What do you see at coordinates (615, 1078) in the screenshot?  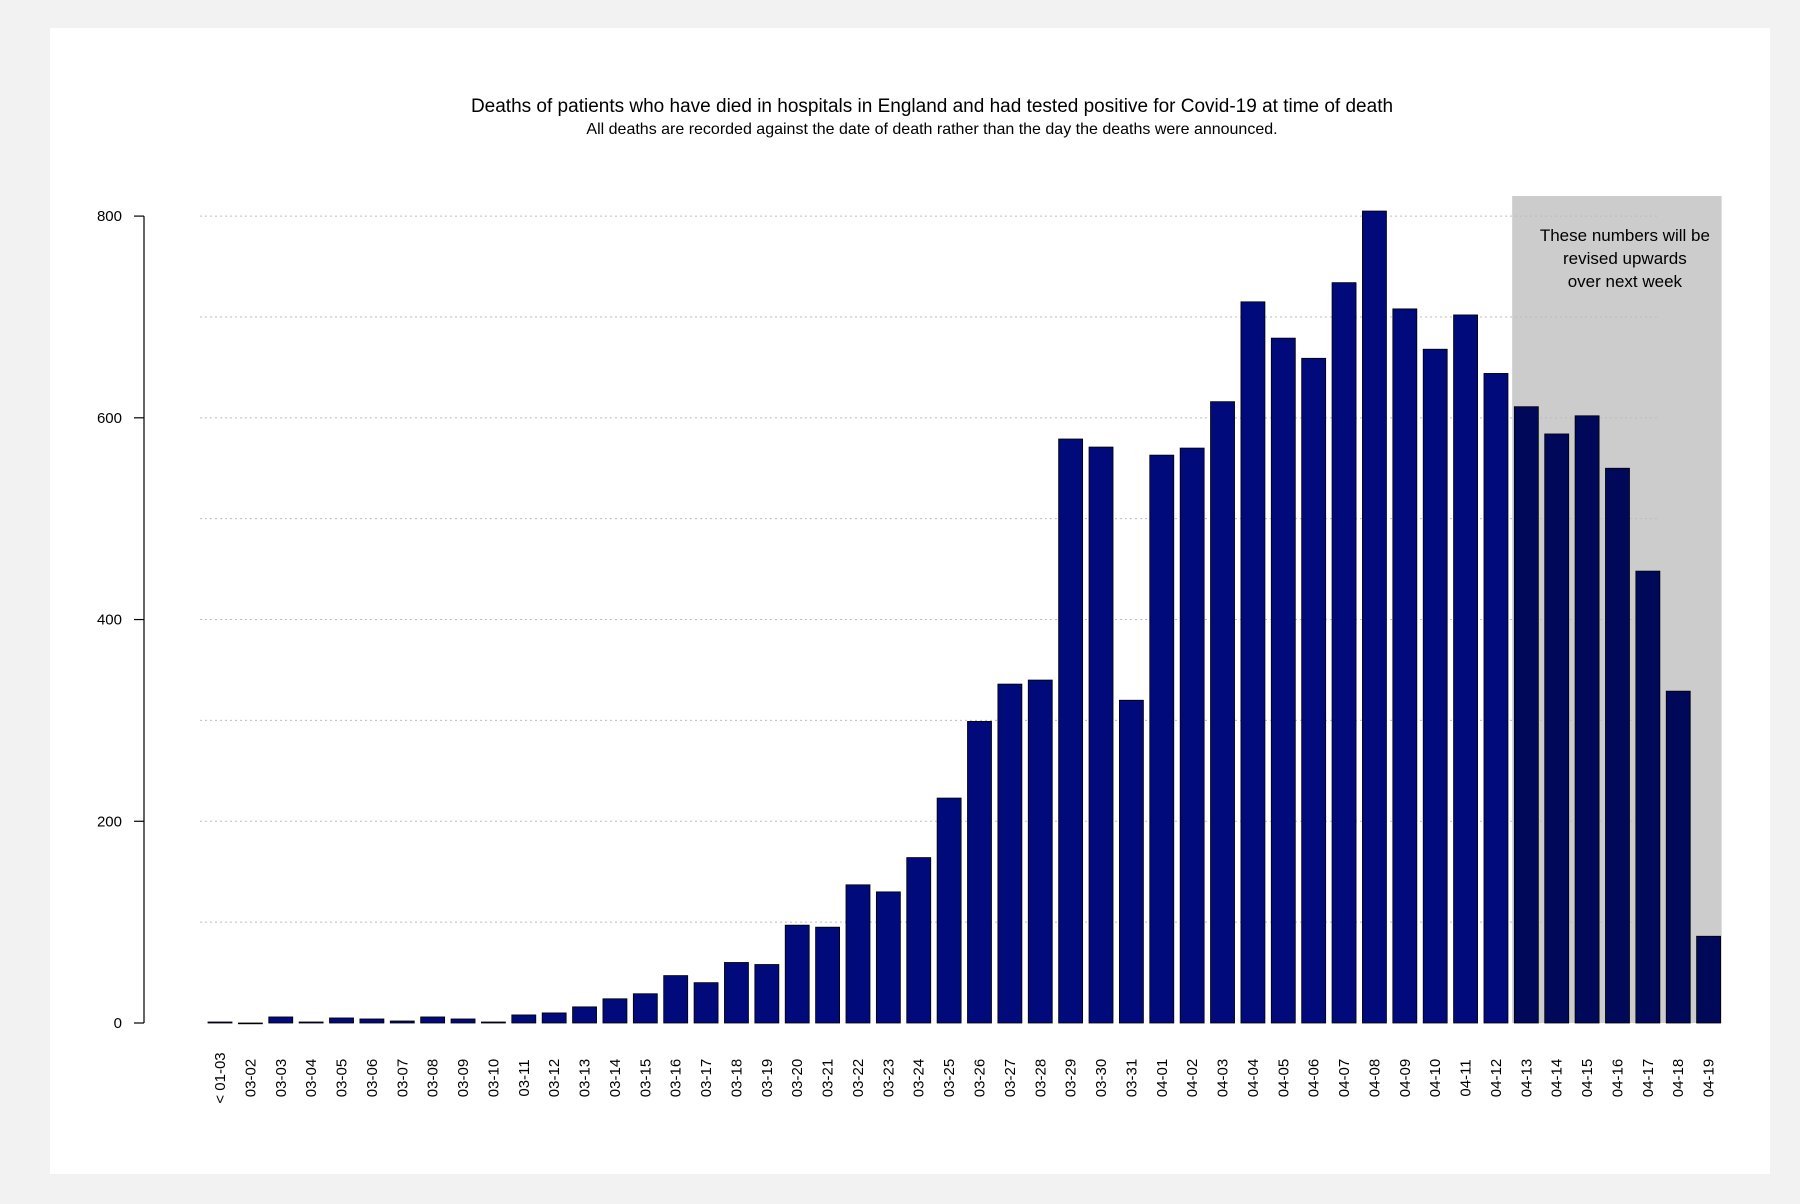 I see `x-tick-label: 03-14` at bounding box center [615, 1078].